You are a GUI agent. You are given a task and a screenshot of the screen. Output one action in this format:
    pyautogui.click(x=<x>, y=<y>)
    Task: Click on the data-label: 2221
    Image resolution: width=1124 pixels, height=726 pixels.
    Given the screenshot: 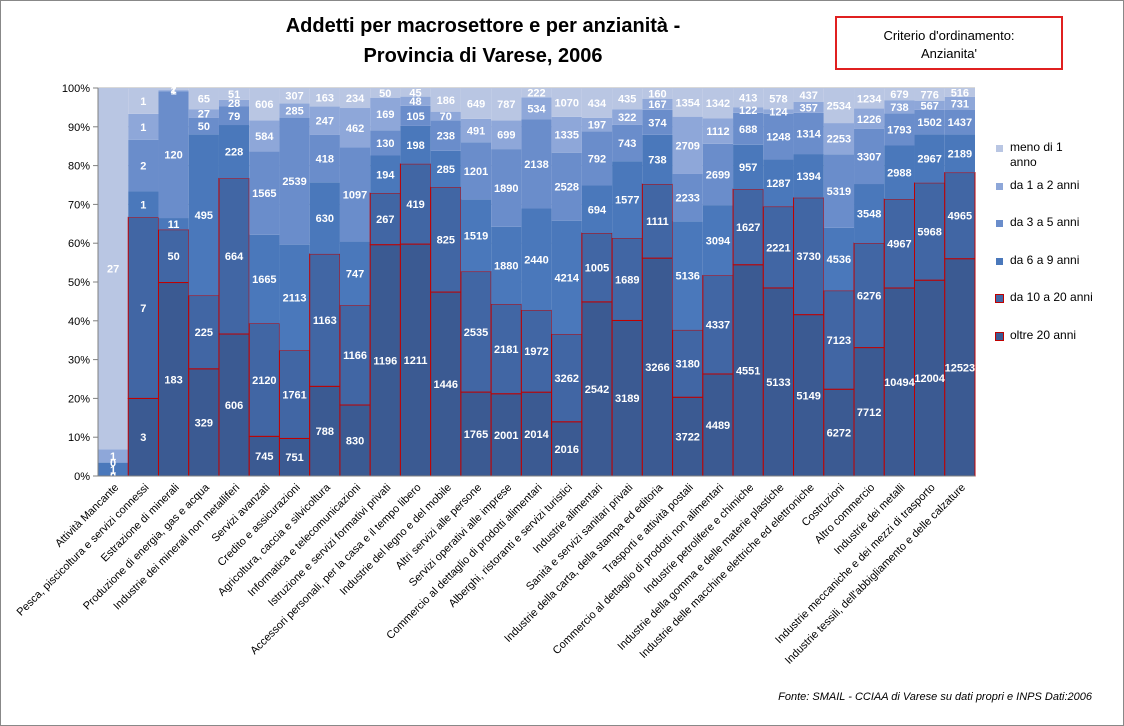 What is the action you would take?
    pyautogui.click(x=778, y=248)
    